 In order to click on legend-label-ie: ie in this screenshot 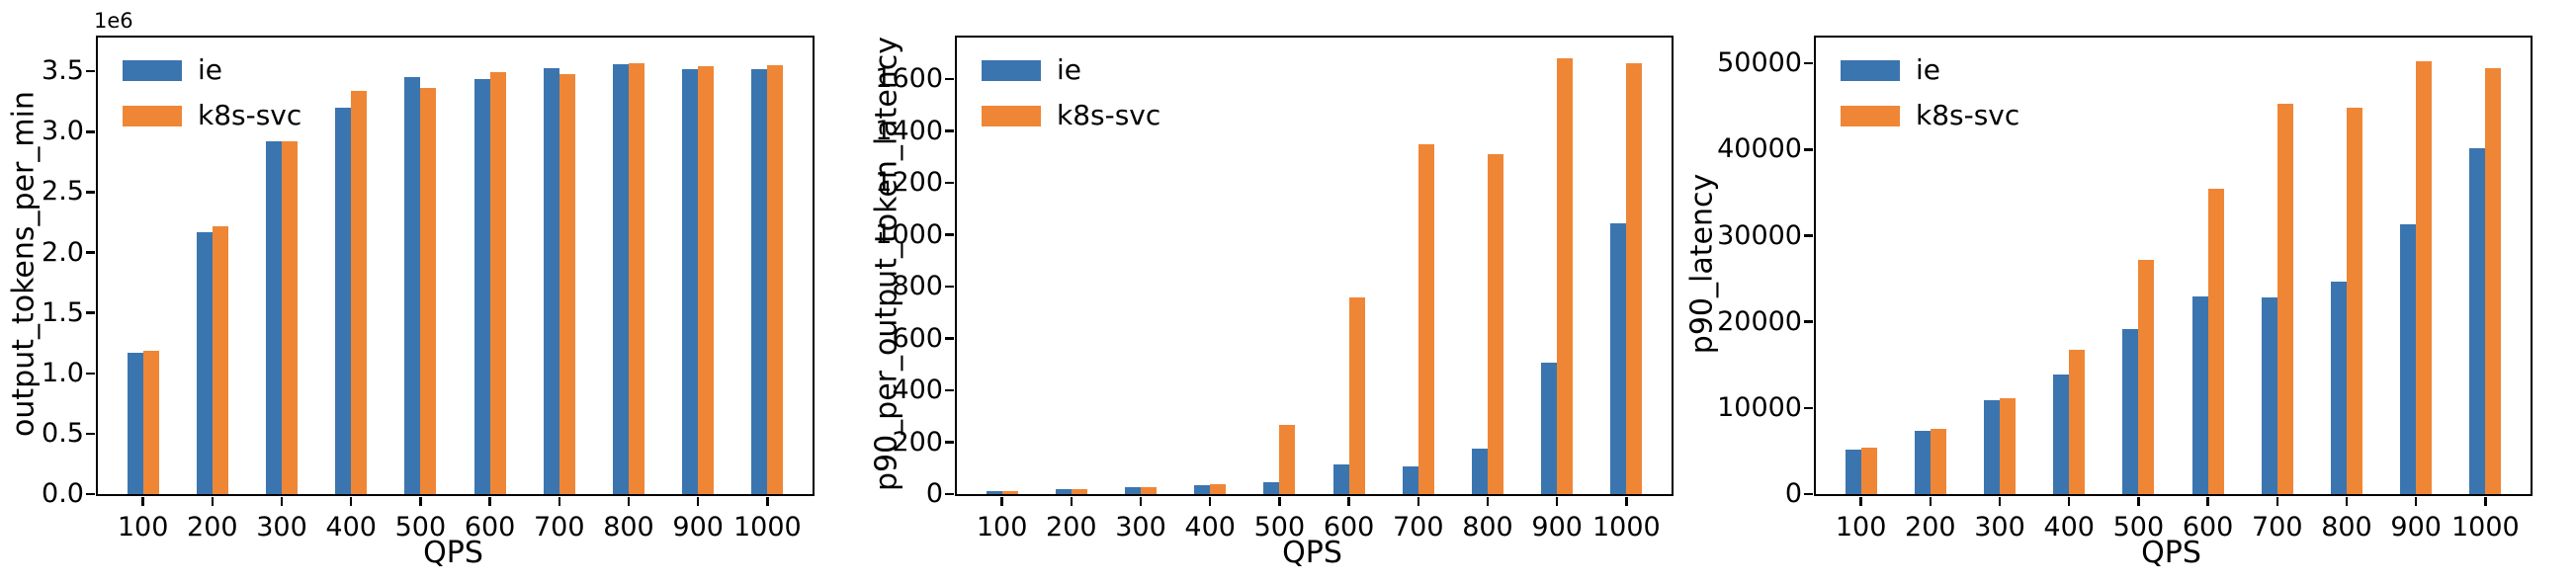, I will do `click(210, 69)`.